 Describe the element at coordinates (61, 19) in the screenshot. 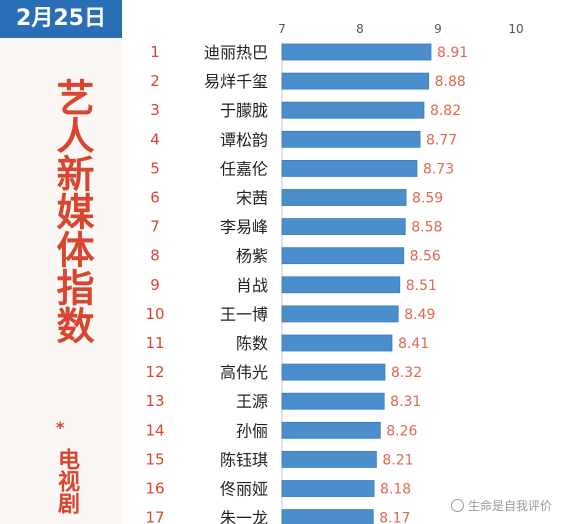

I see `date-tab: 2月25日` at that location.